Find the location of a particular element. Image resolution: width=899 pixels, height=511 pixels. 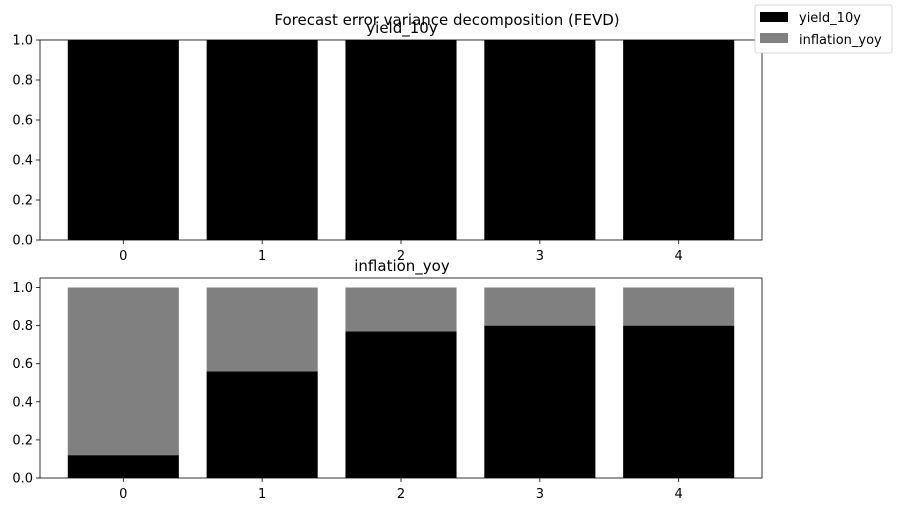

legend: yield_10y inflation_yoy is located at coordinates (823, 29).